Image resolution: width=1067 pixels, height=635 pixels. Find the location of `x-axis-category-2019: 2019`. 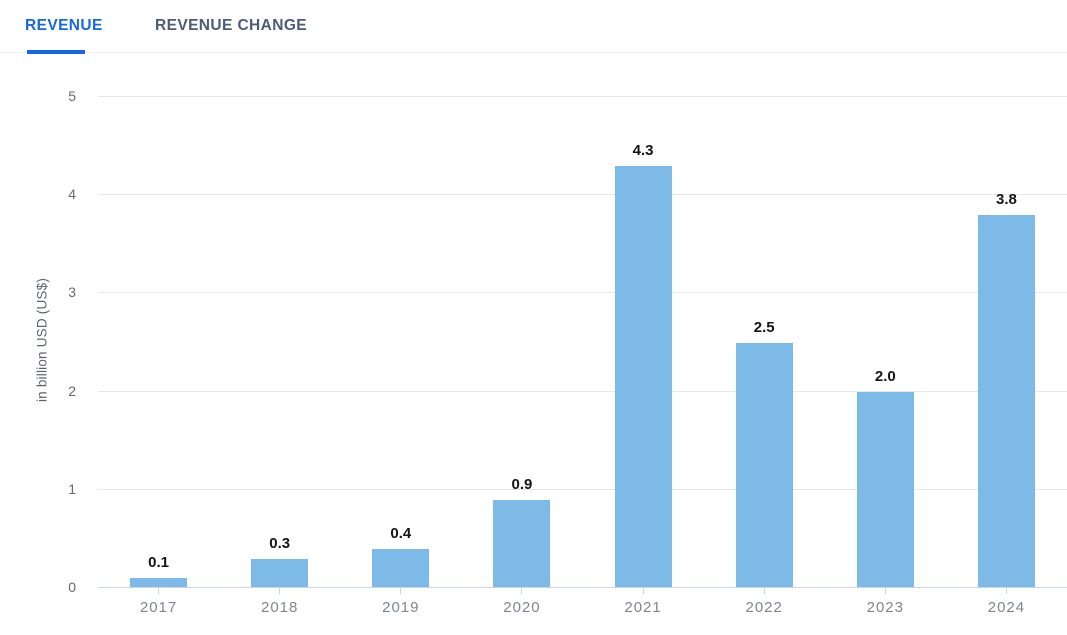

x-axis-category-2019: 2019 is located at coordinates (400, 602).